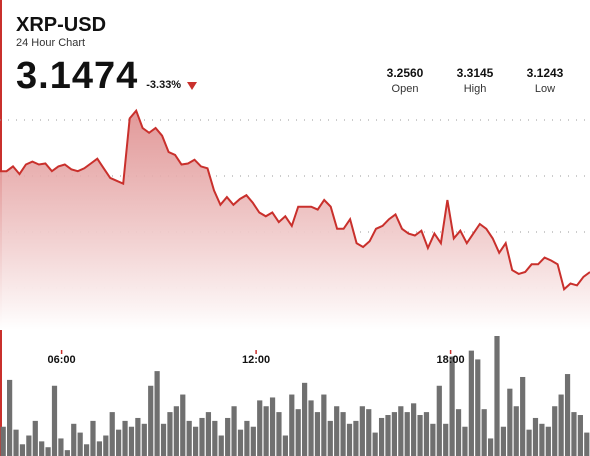 The height and width of the screenshot is (456, 590). I want to click on stat-open: 3.2560 Open, so click(405, 80).